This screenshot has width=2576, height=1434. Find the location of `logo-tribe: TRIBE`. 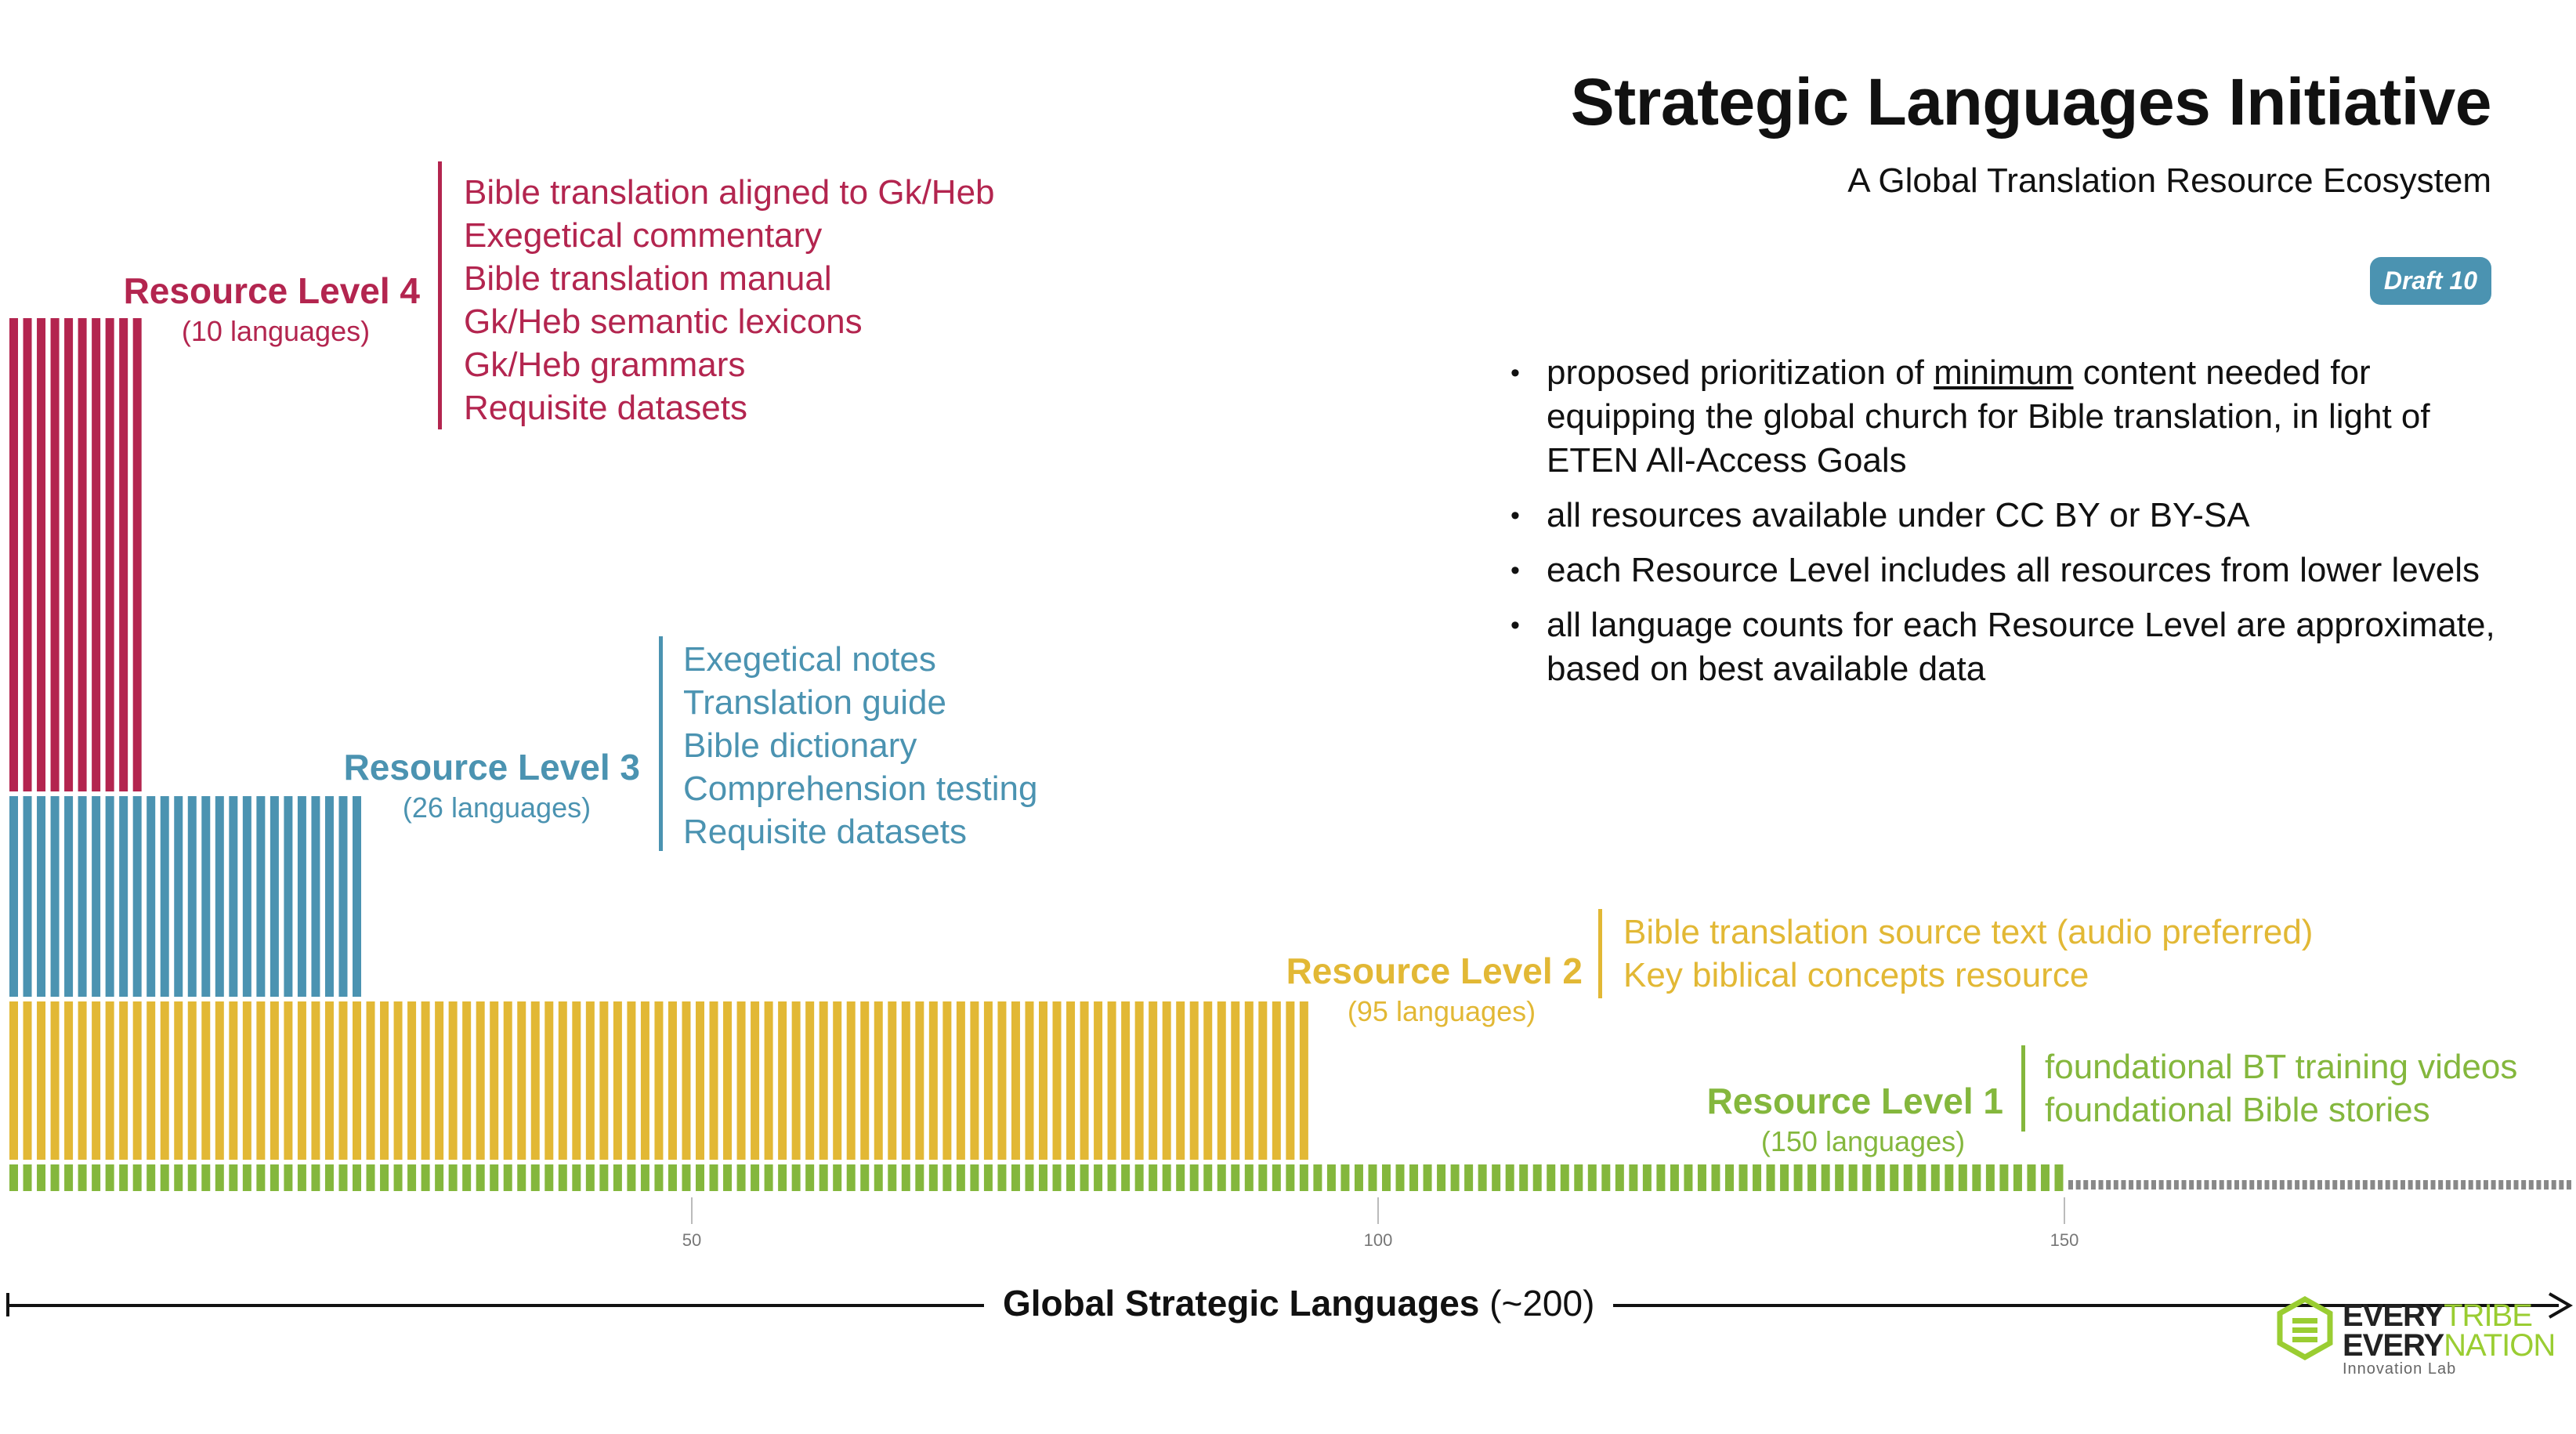

logo-tribe: TRIBE is located at coordinates (2489, 1315).